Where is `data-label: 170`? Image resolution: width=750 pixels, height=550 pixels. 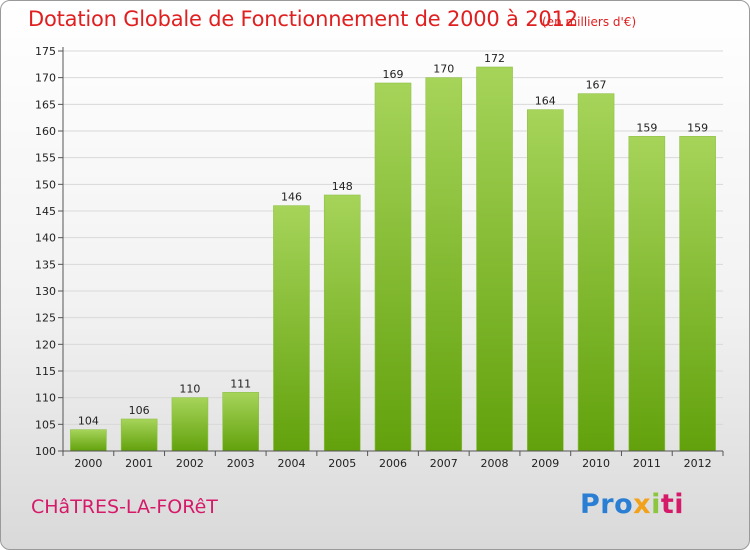
data-label: 170 is located at coordinates (443, 69).